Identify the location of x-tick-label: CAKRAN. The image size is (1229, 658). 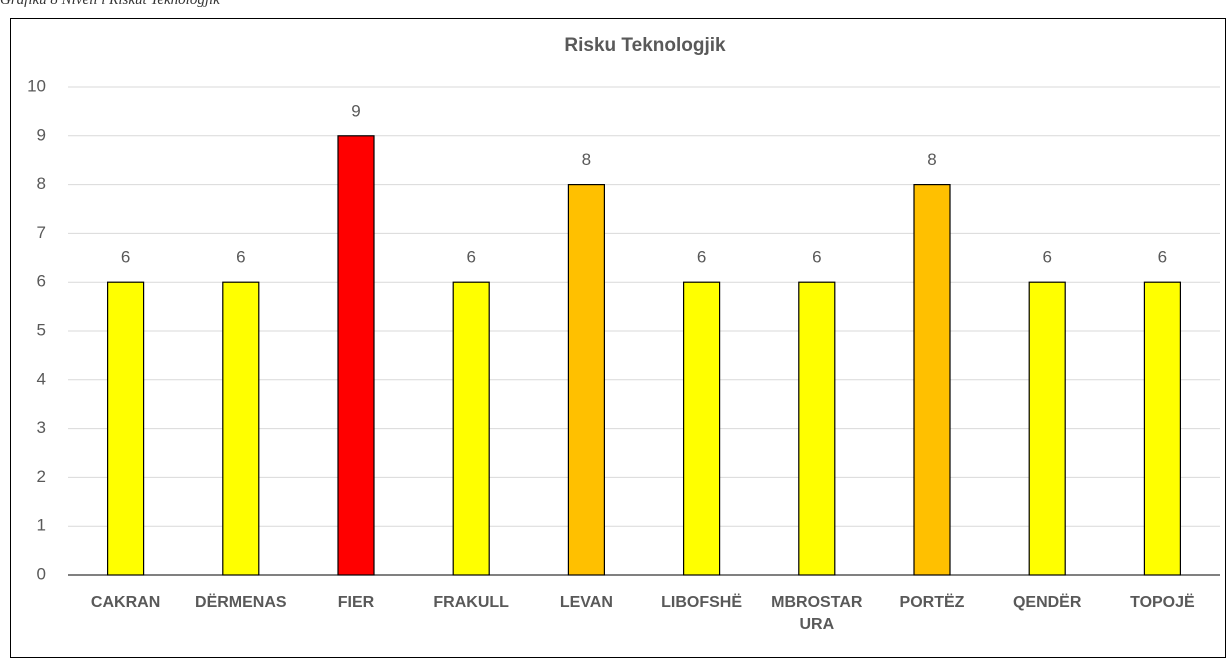
(125, 602).